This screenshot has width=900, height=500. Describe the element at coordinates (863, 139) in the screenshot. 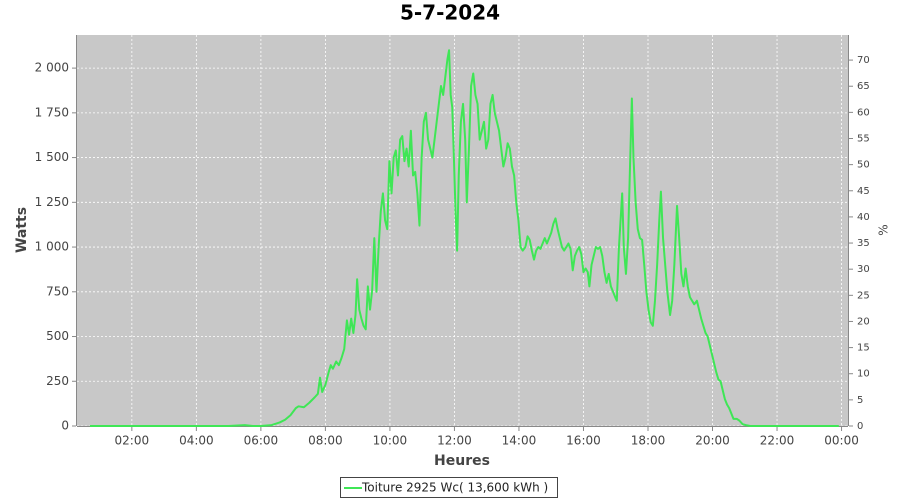

I see `y2-tick-label: 55` at that location.